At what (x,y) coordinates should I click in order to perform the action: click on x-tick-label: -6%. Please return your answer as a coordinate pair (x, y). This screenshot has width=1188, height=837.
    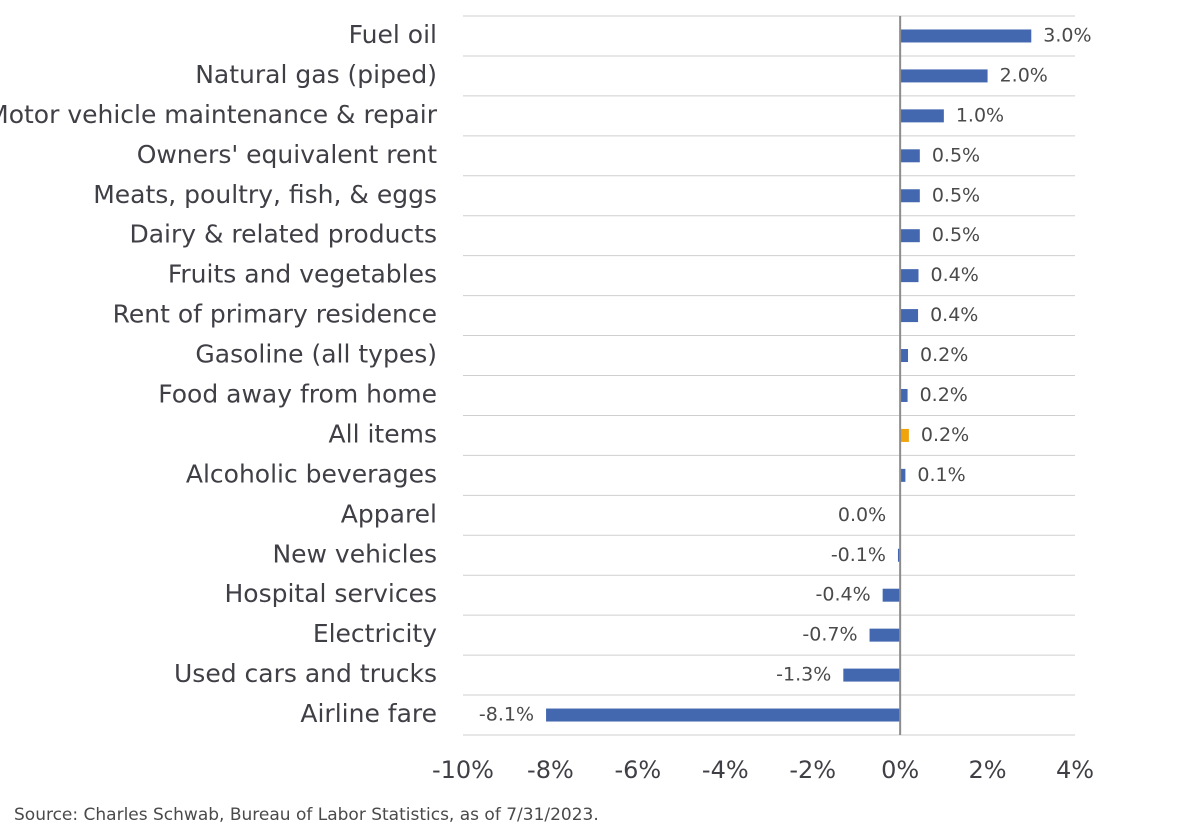
    Looking at the image, I should click on (637, 770).